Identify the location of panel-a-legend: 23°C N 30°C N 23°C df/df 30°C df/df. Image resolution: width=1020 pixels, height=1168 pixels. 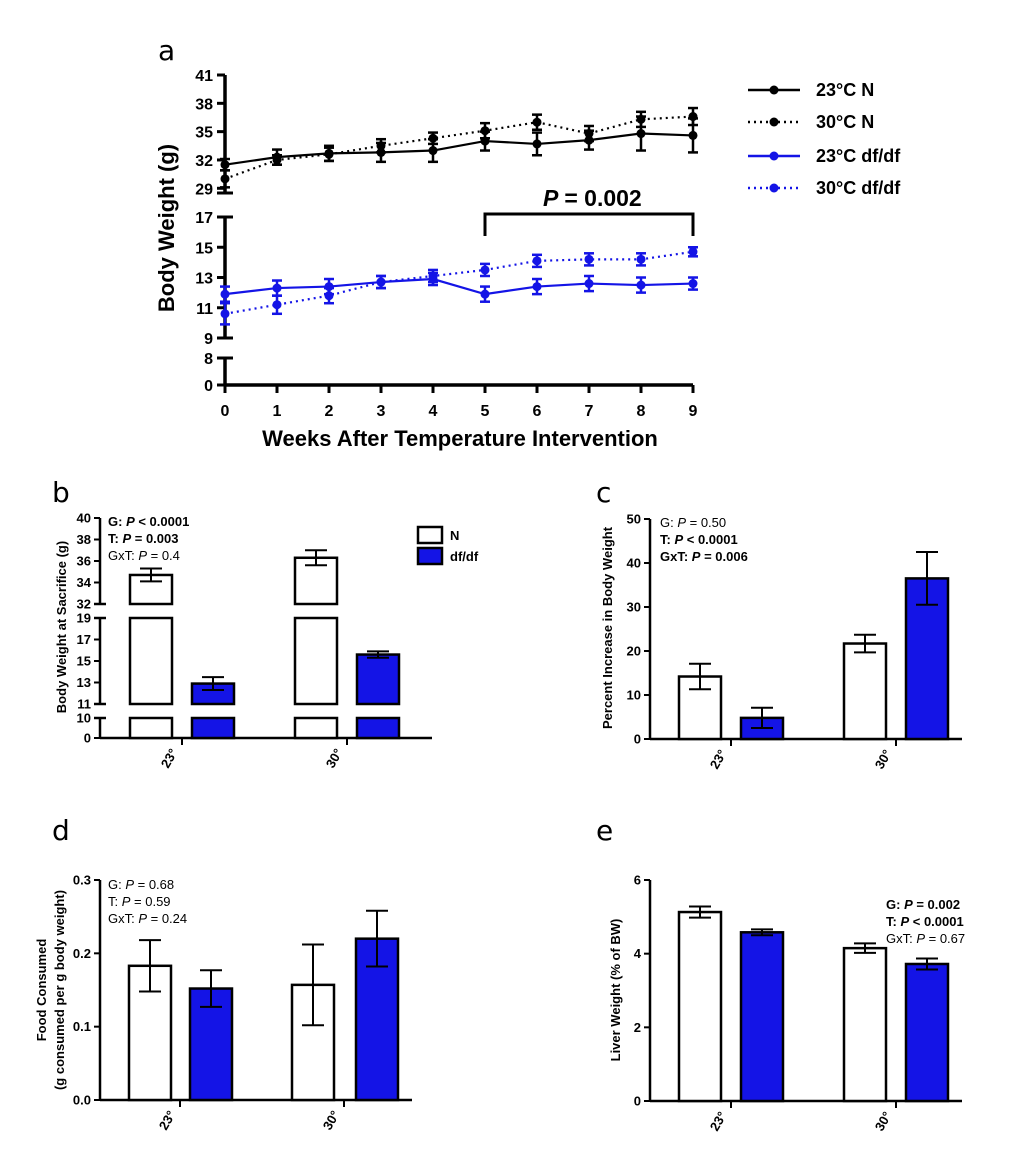
(824, 139).